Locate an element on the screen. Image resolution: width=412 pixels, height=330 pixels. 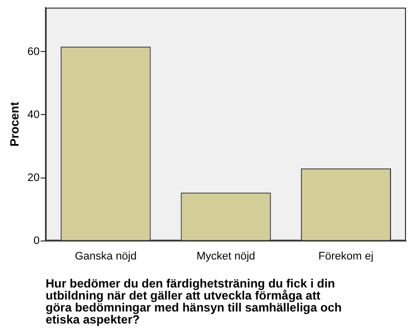
y-tick-label: 0 is located at coordinates (37, 240).